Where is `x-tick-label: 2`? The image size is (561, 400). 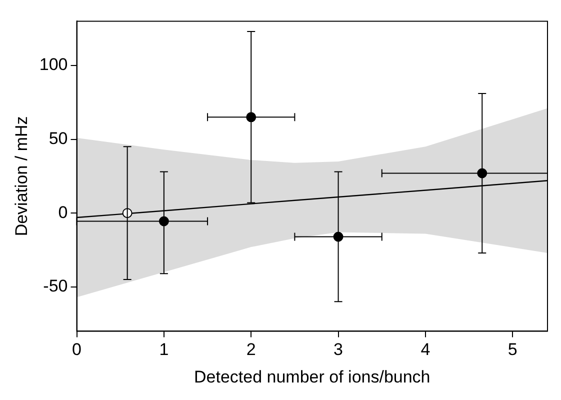 x-tick-label: 2 is located at coordinates (251, 350).